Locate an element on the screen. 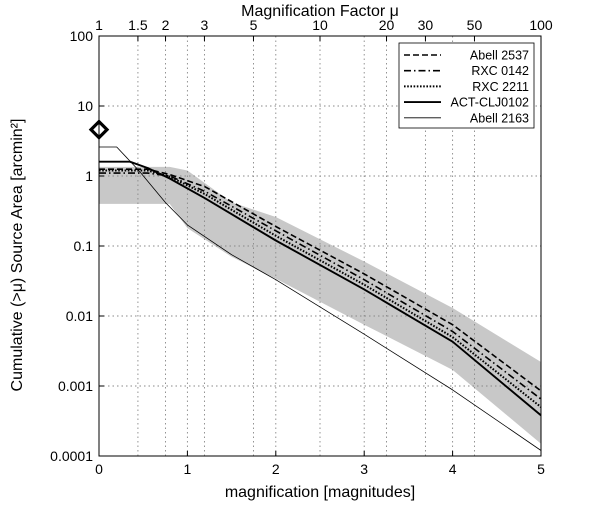 The image size is (599, 513). top-tick-label: 3 is located at coordinates (205, 25).